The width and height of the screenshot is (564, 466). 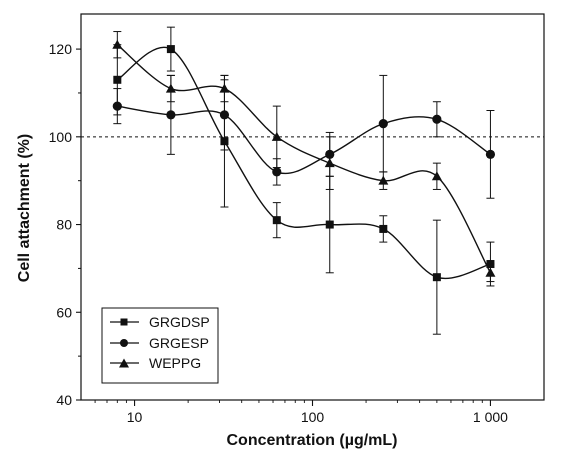 What do you see at coordinates (61, 49) in the screenshot?
I see `y-tick-label-120: 120` at bounding box center [61, 49].